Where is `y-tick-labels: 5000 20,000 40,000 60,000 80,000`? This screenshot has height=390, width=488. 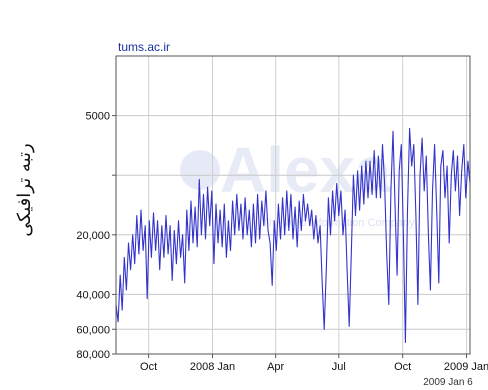
y-tick-labels: 5000 20,000 40,000 60,000 80,000 is located at coordinates (96, 236).